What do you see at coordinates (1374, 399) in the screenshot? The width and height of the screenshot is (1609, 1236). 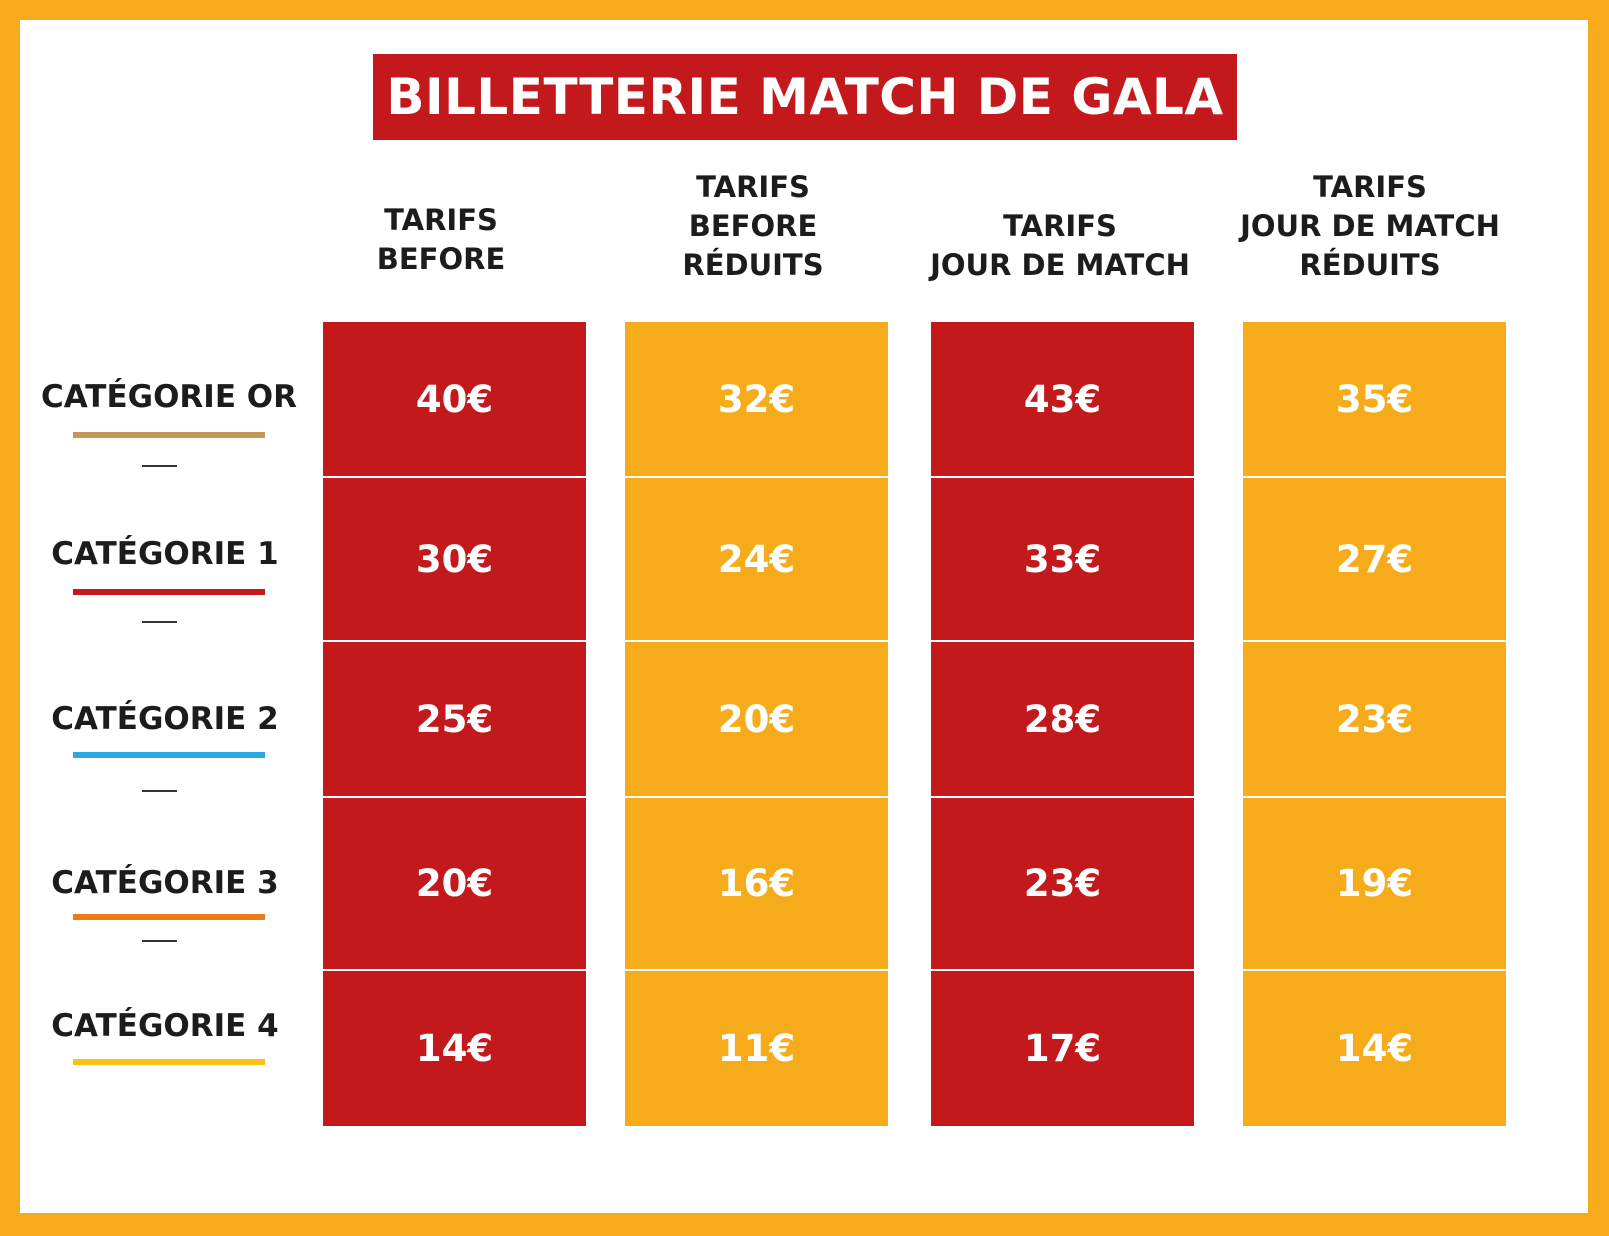 I see `price-cell: 35€` at bounding box center [1374, 399].